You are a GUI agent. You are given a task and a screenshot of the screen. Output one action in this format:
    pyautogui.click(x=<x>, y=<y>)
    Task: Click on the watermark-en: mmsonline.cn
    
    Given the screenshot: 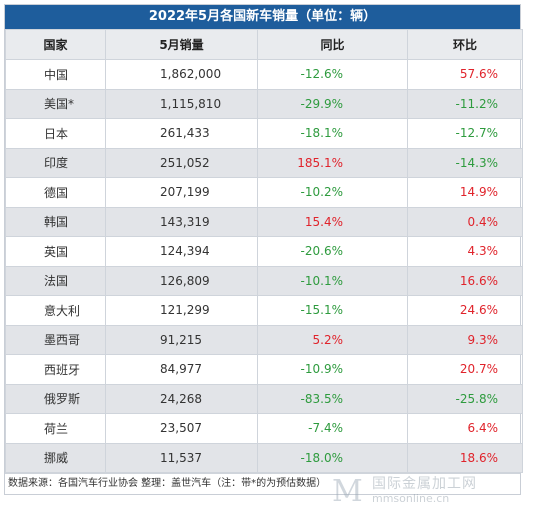 What is the action you would take?
    pyautogui.click(x=411, y=498)
    